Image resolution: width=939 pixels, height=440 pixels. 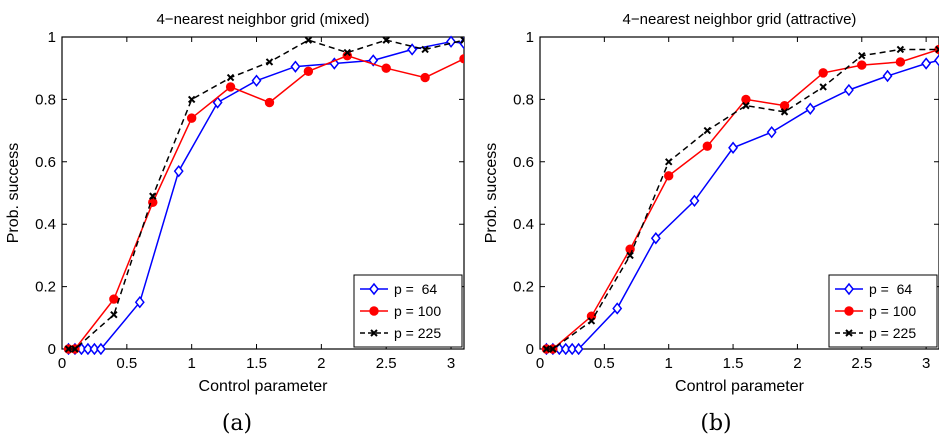 What do you see at coordinates (740, 386) in the screenshot?
I see `x-axis-label: Control parameter` at bounding box center [740, 386].